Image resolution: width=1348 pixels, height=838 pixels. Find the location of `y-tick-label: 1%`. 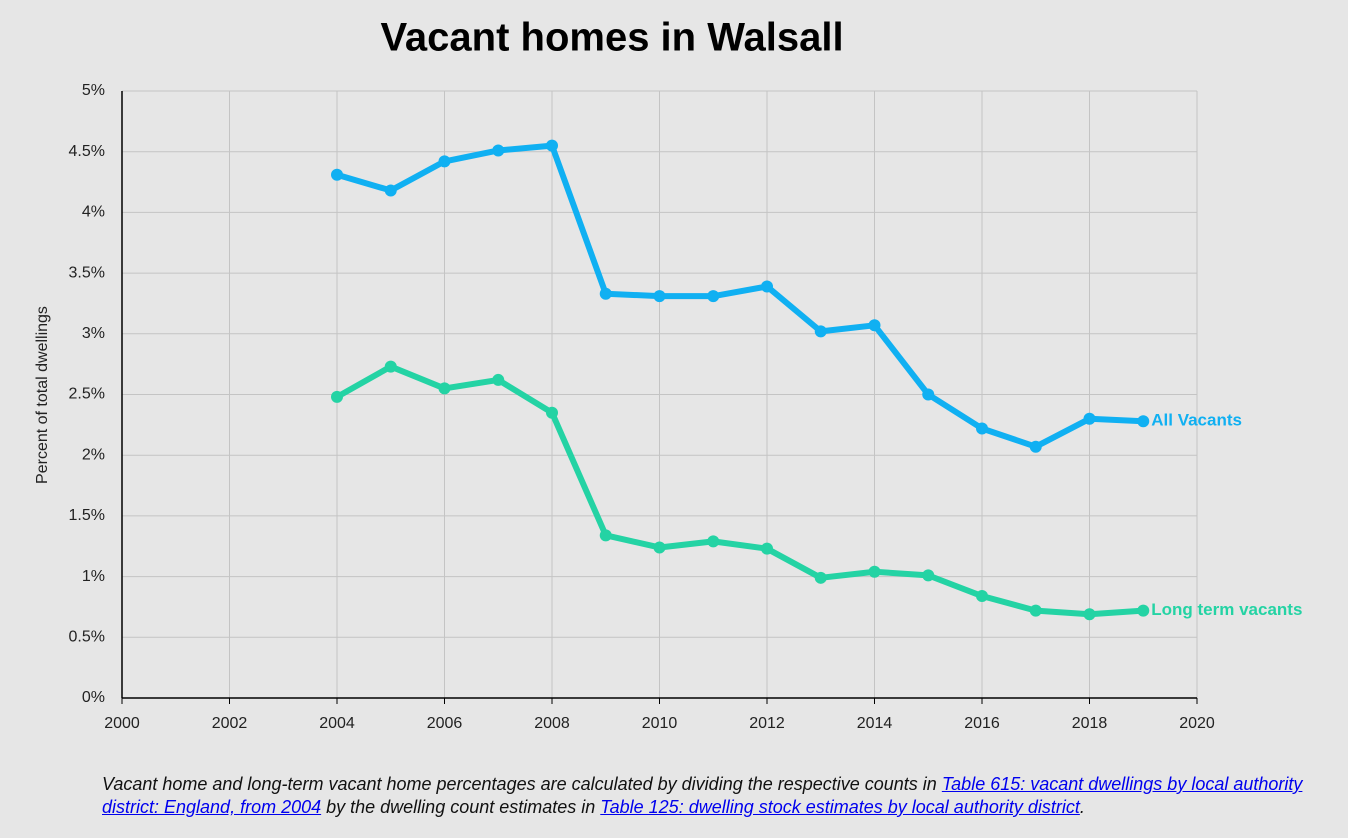

y-tick-label: 1% is located at coordinates (93, 576).